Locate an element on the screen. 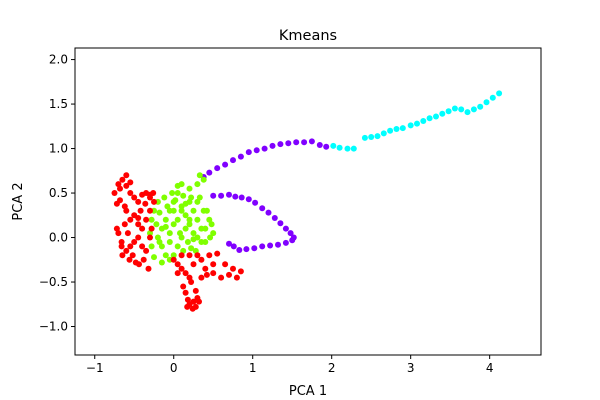  x-tick-label: 1 is located at coordinates (253, 368).